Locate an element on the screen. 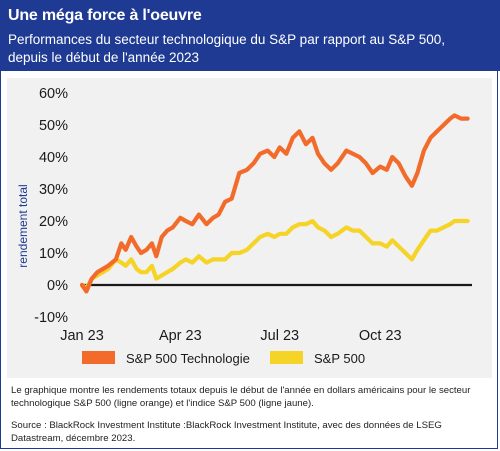 The image size is (500, 451). legend-swatch-tech is located at coordinates (98, 357).